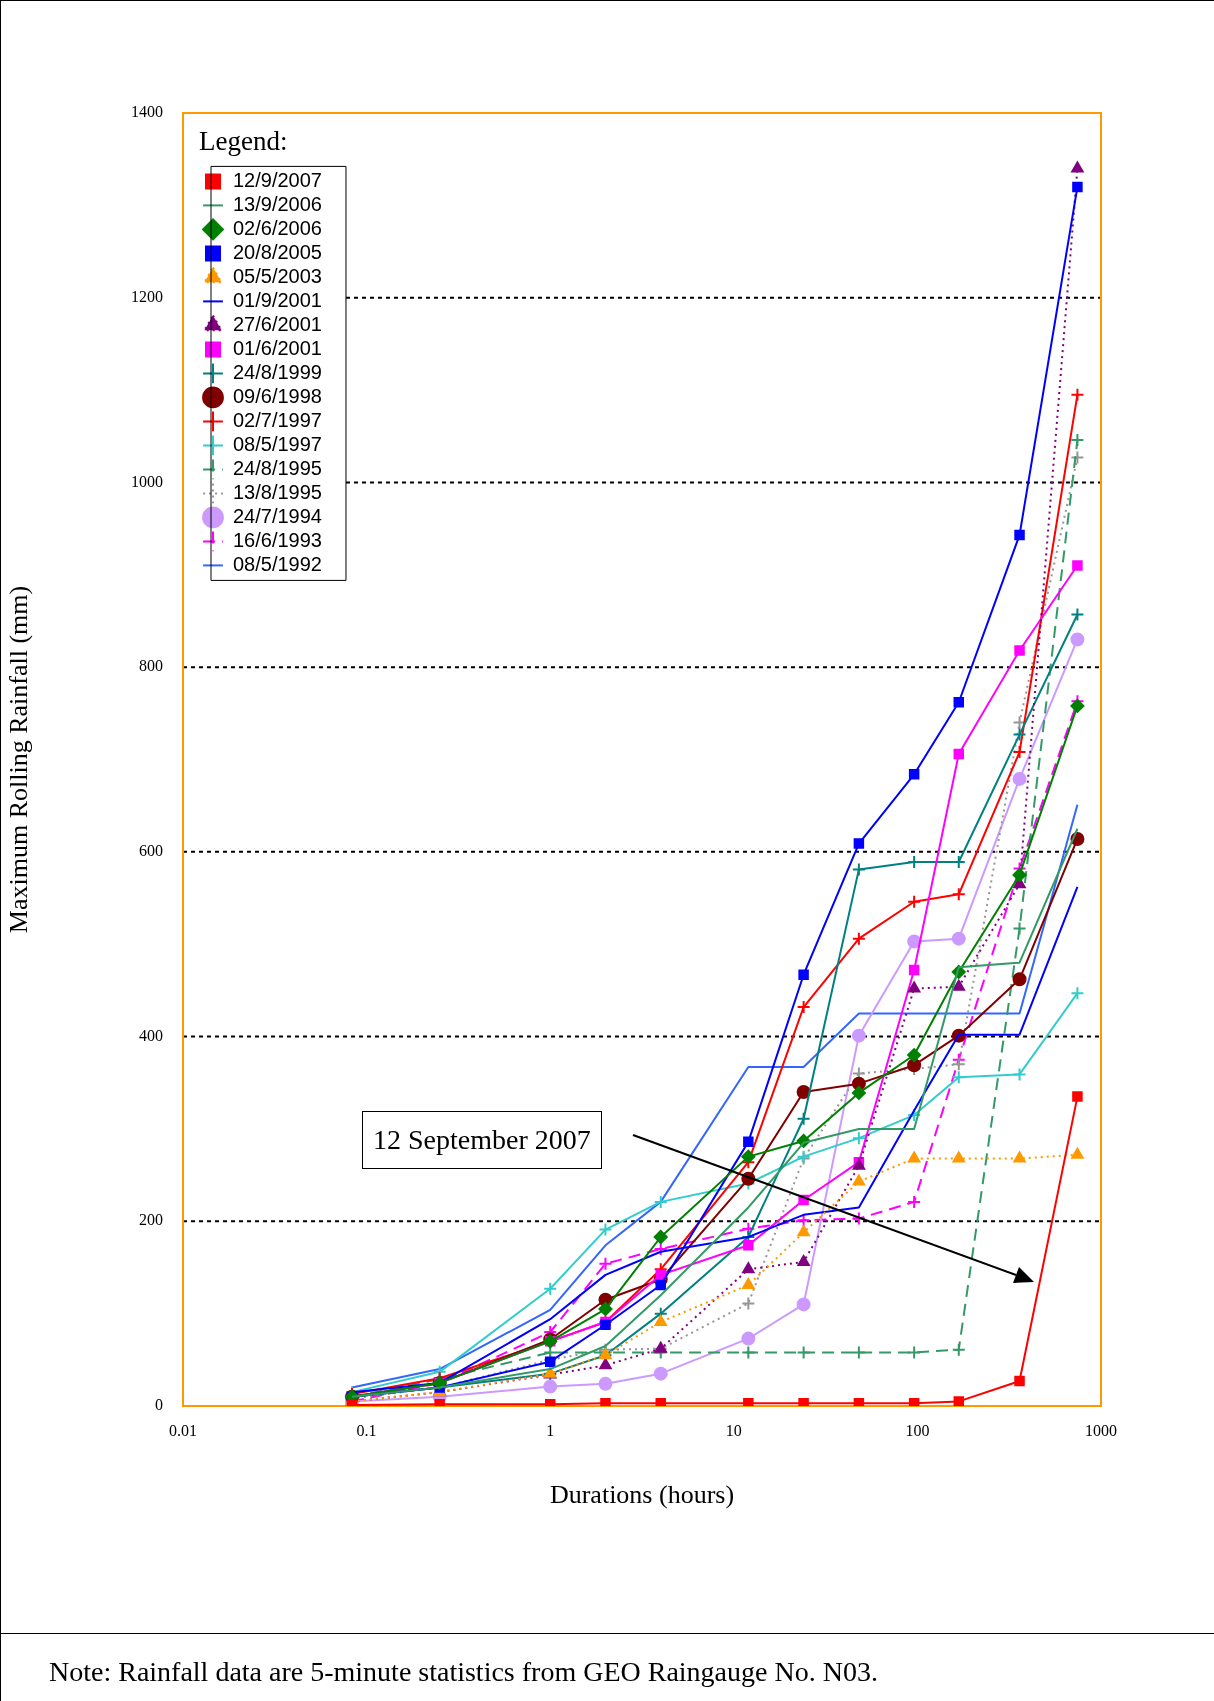  Describe the element at coordinates (277, 467) in the screenshot. I see `legend-label: 24/8/1995` at that location.